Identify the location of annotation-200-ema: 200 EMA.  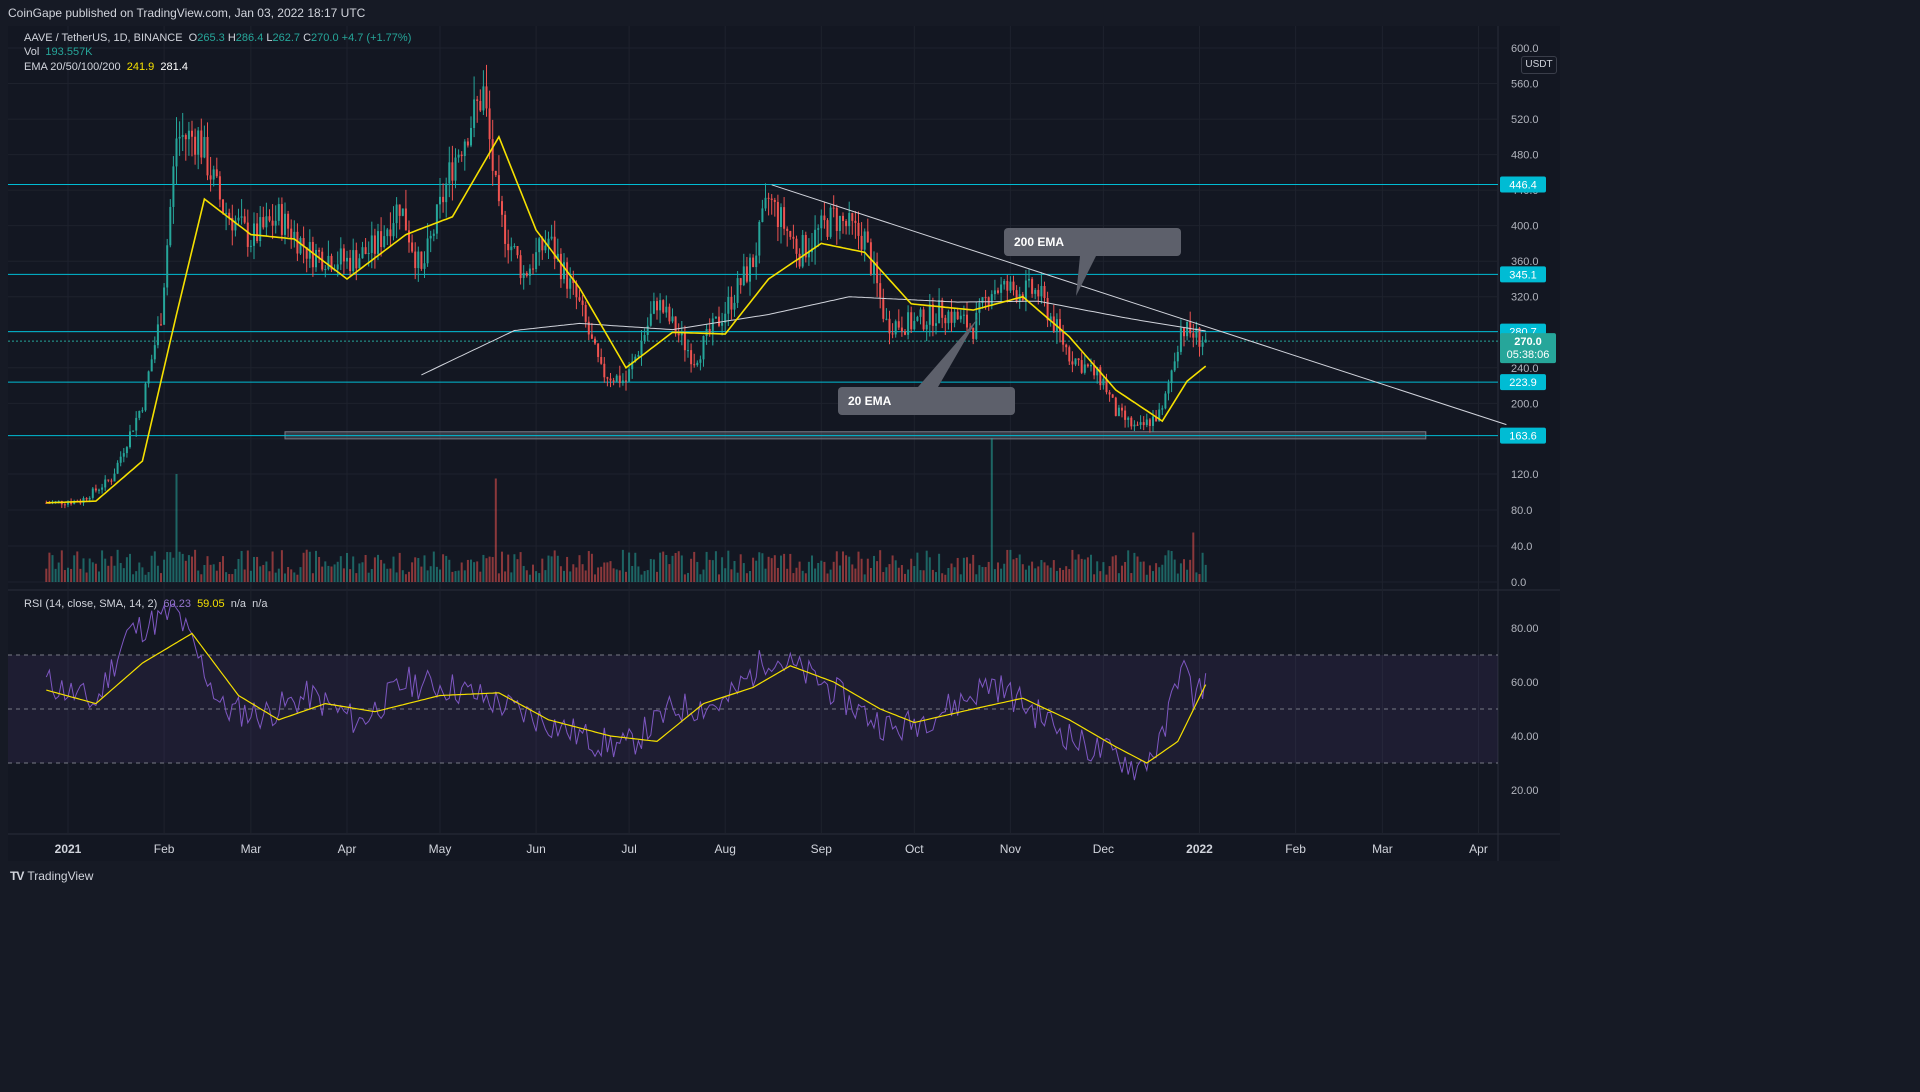
(1092, 242).